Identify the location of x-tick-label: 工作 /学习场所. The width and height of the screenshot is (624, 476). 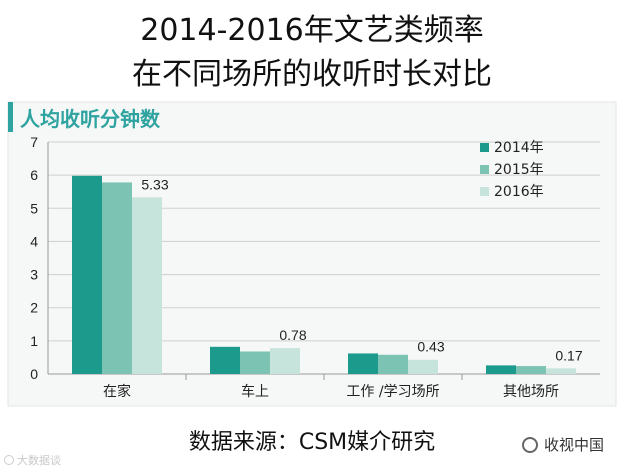
(392, 392).